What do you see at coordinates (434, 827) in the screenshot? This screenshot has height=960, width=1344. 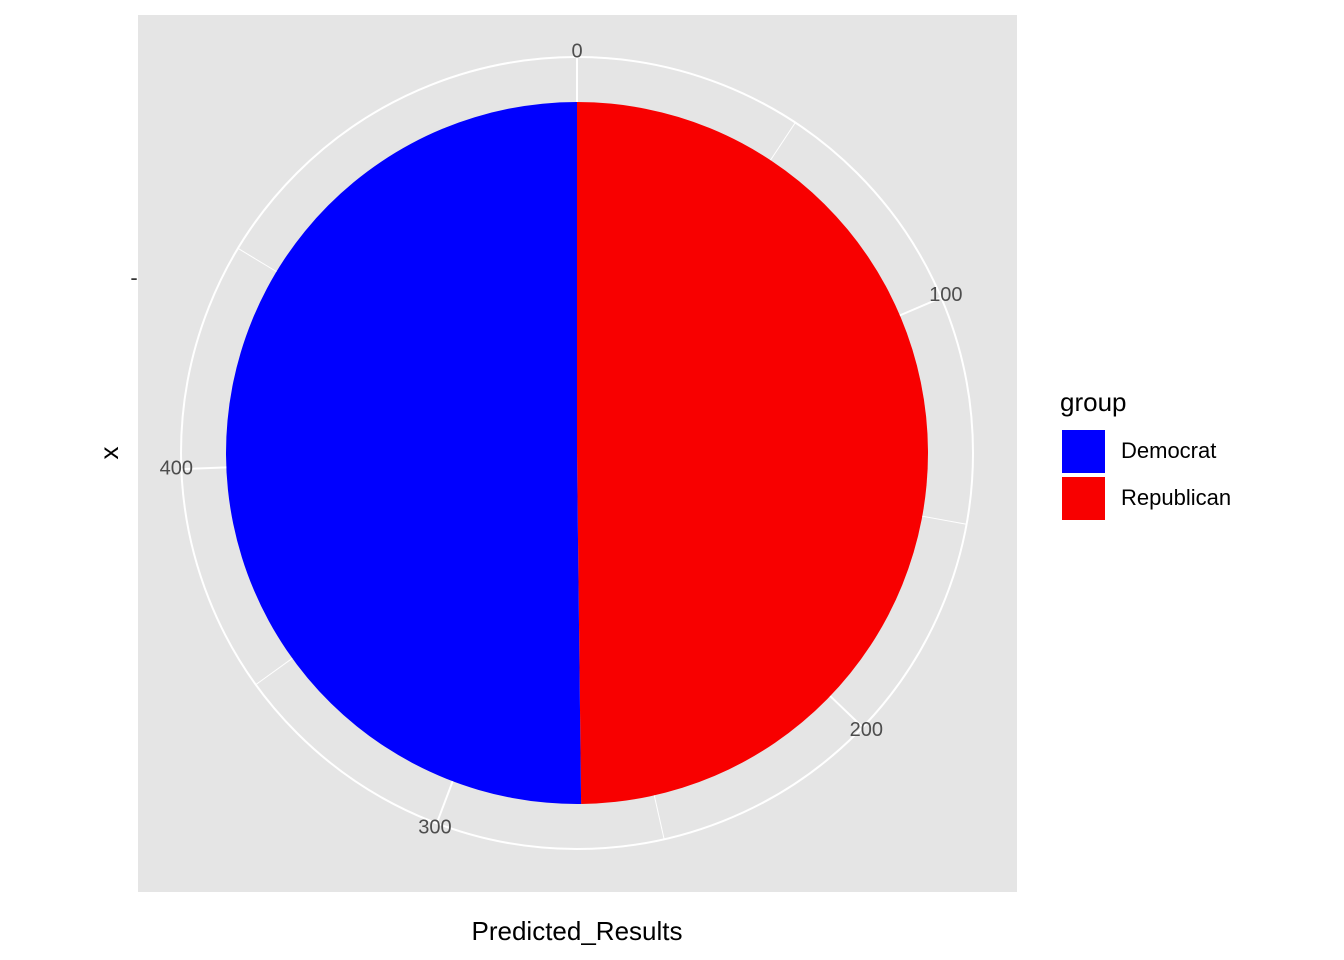 I see `theta-tick-label: 300` at bounding box center [434, 827].